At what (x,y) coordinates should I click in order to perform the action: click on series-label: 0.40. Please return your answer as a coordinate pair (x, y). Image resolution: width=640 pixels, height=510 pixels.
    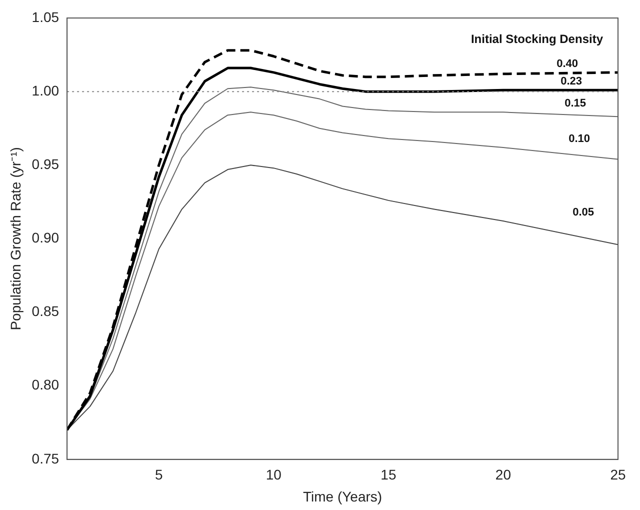
    Looking at the image, I should click on (567, 64).